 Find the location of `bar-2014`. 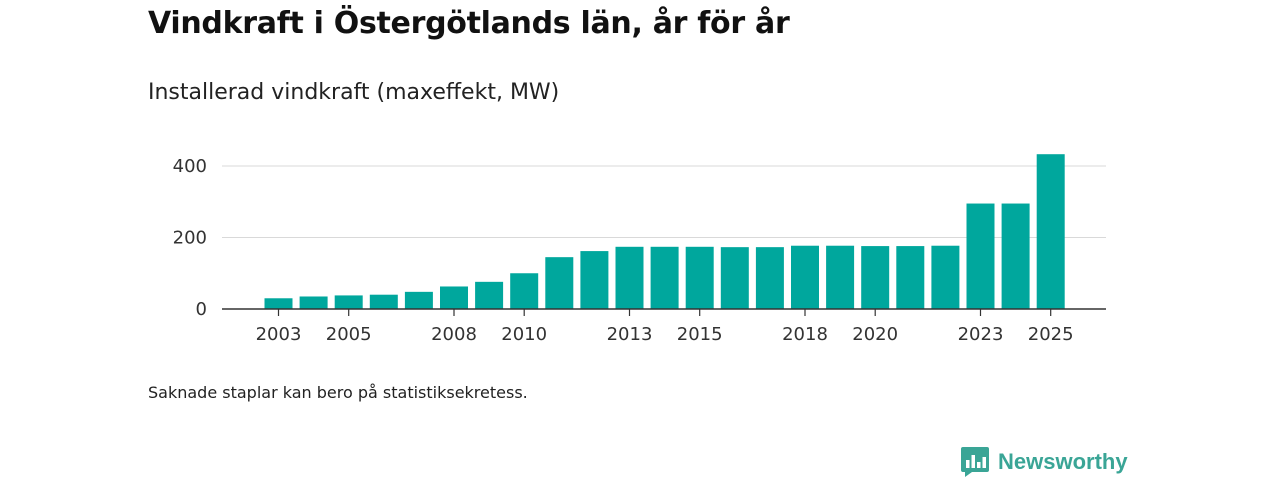

bar-2014 is located at coordinates (664, 277).